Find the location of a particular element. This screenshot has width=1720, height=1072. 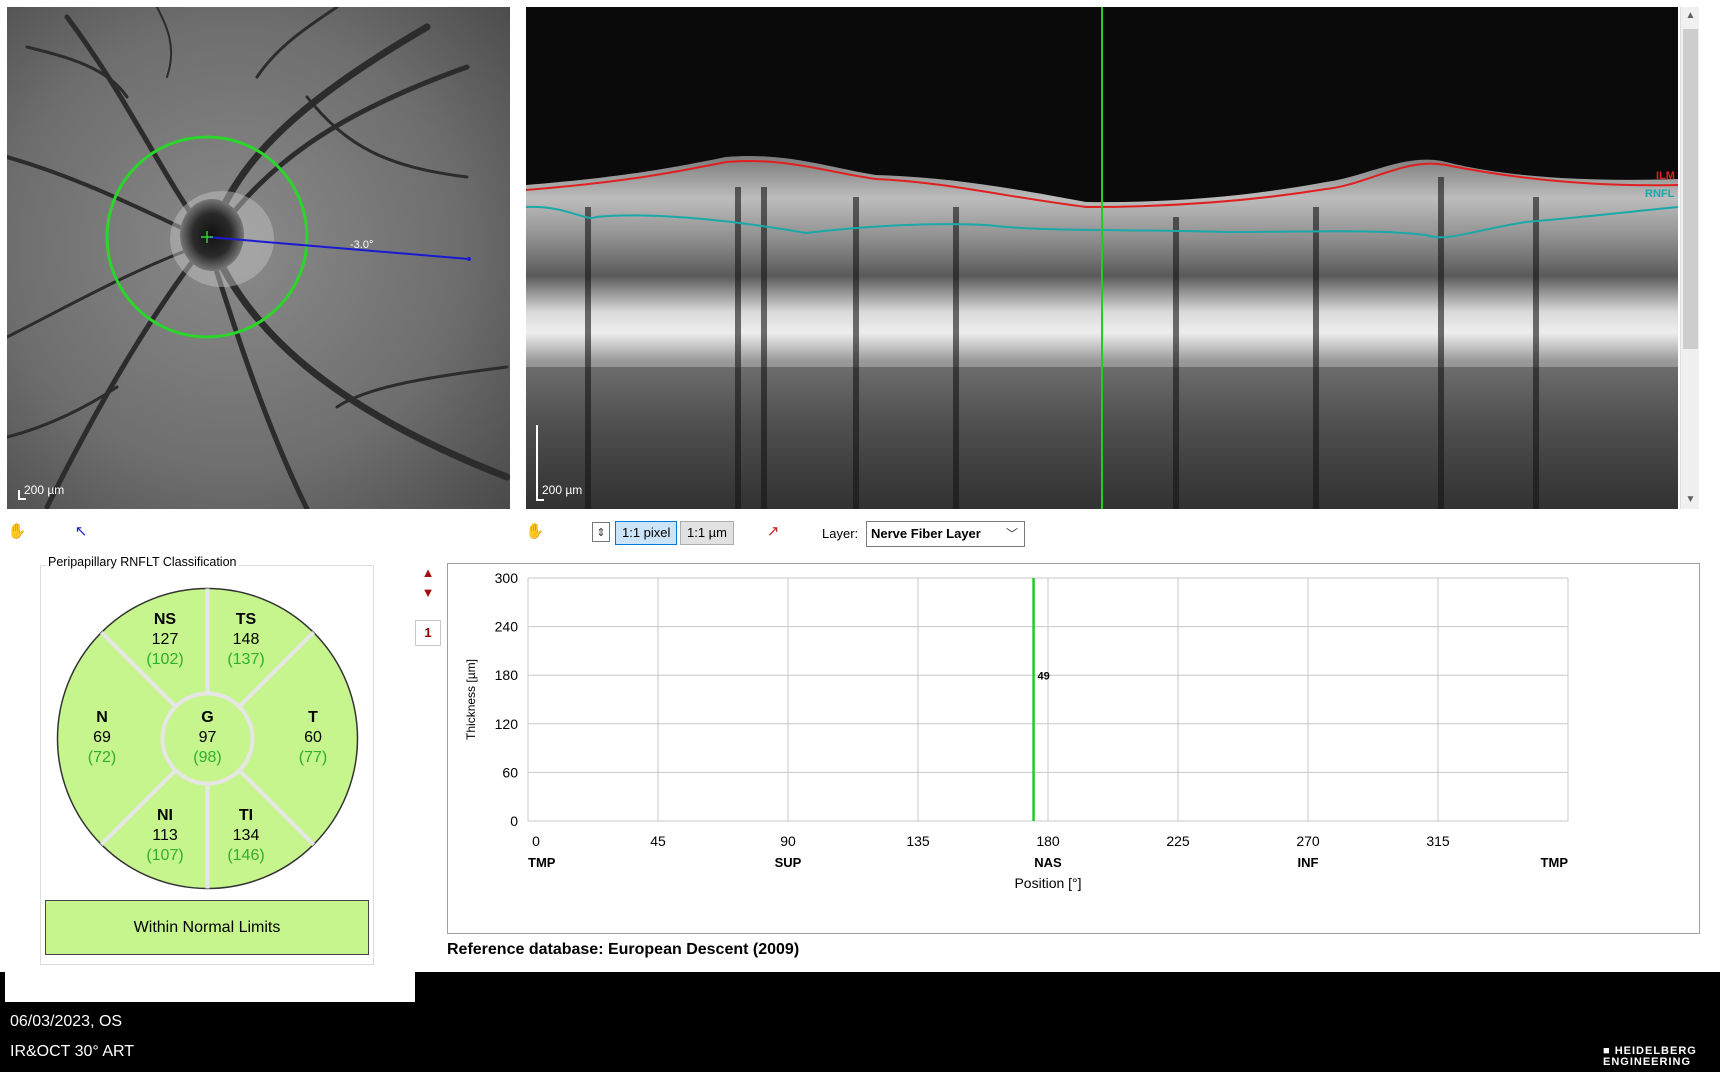

bscan-scale-bar-v is located at coordinates (537, 463).